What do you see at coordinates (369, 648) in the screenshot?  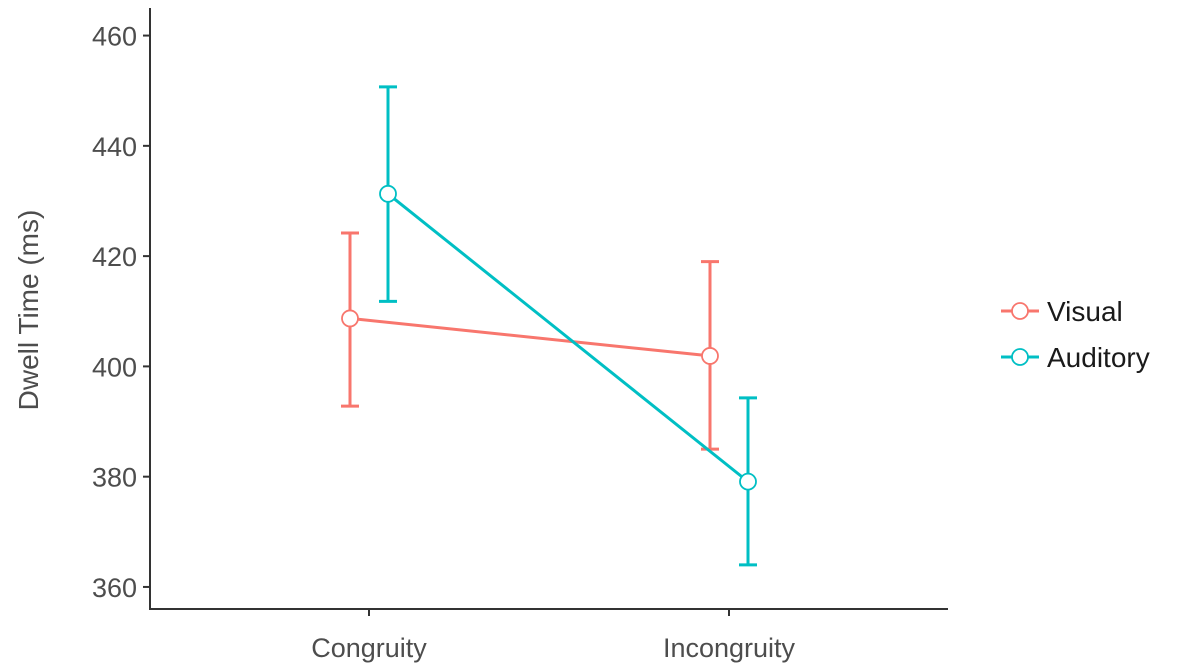 I see `x-tick-label: Congruity` at bounding box center [369, 648].